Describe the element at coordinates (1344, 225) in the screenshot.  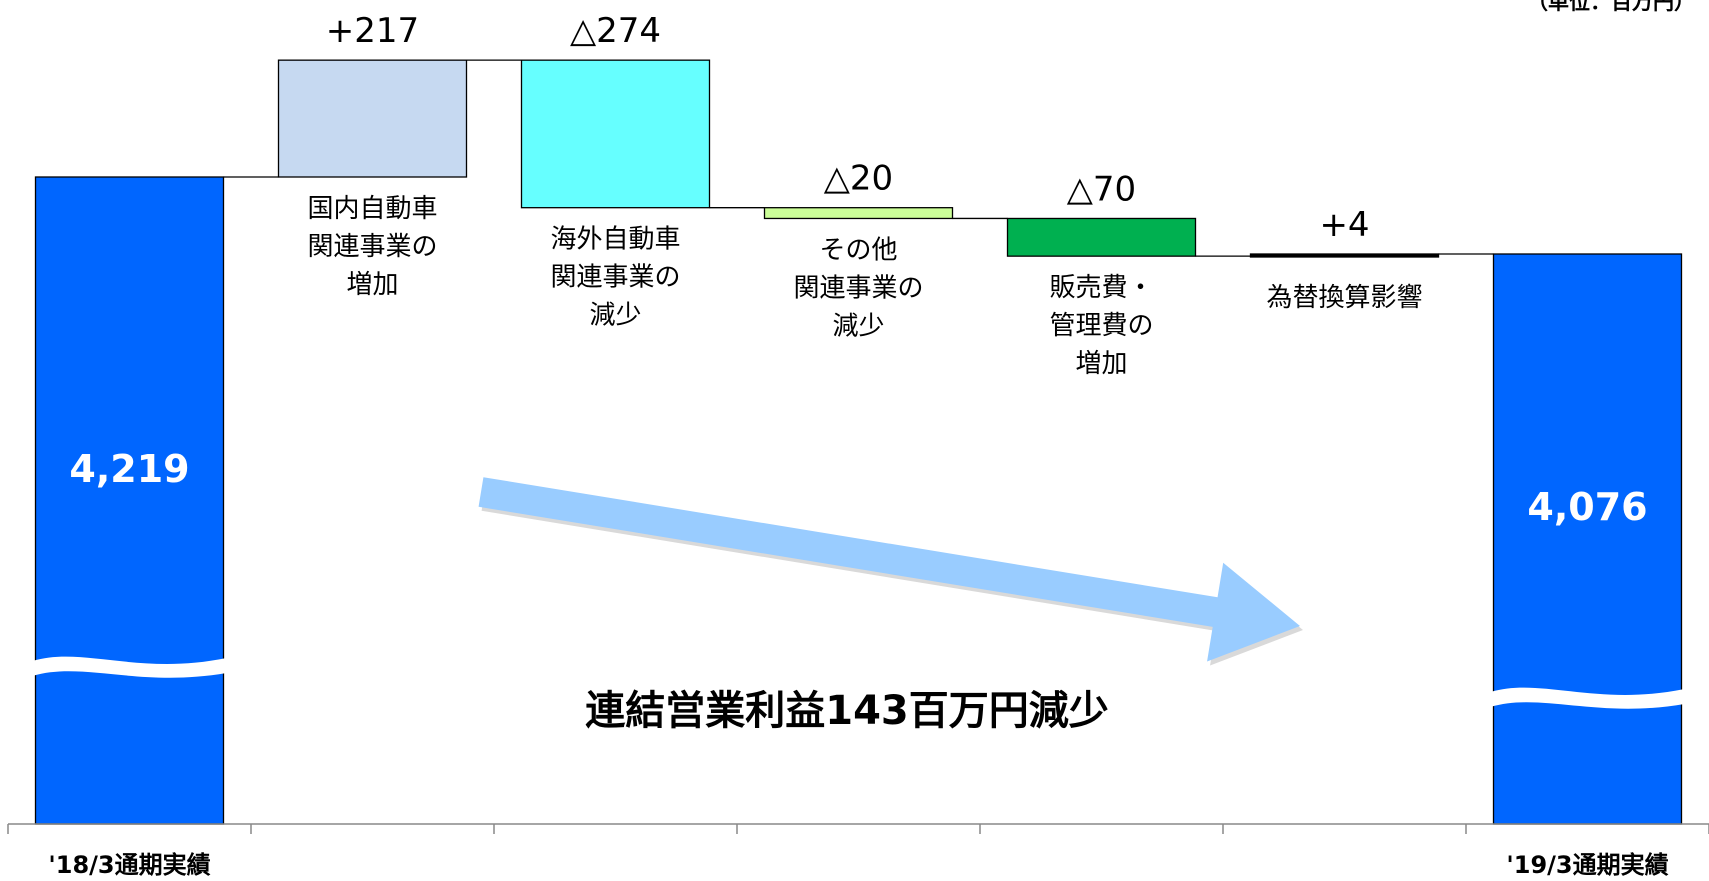
I see `delta-label: +4` at that location.